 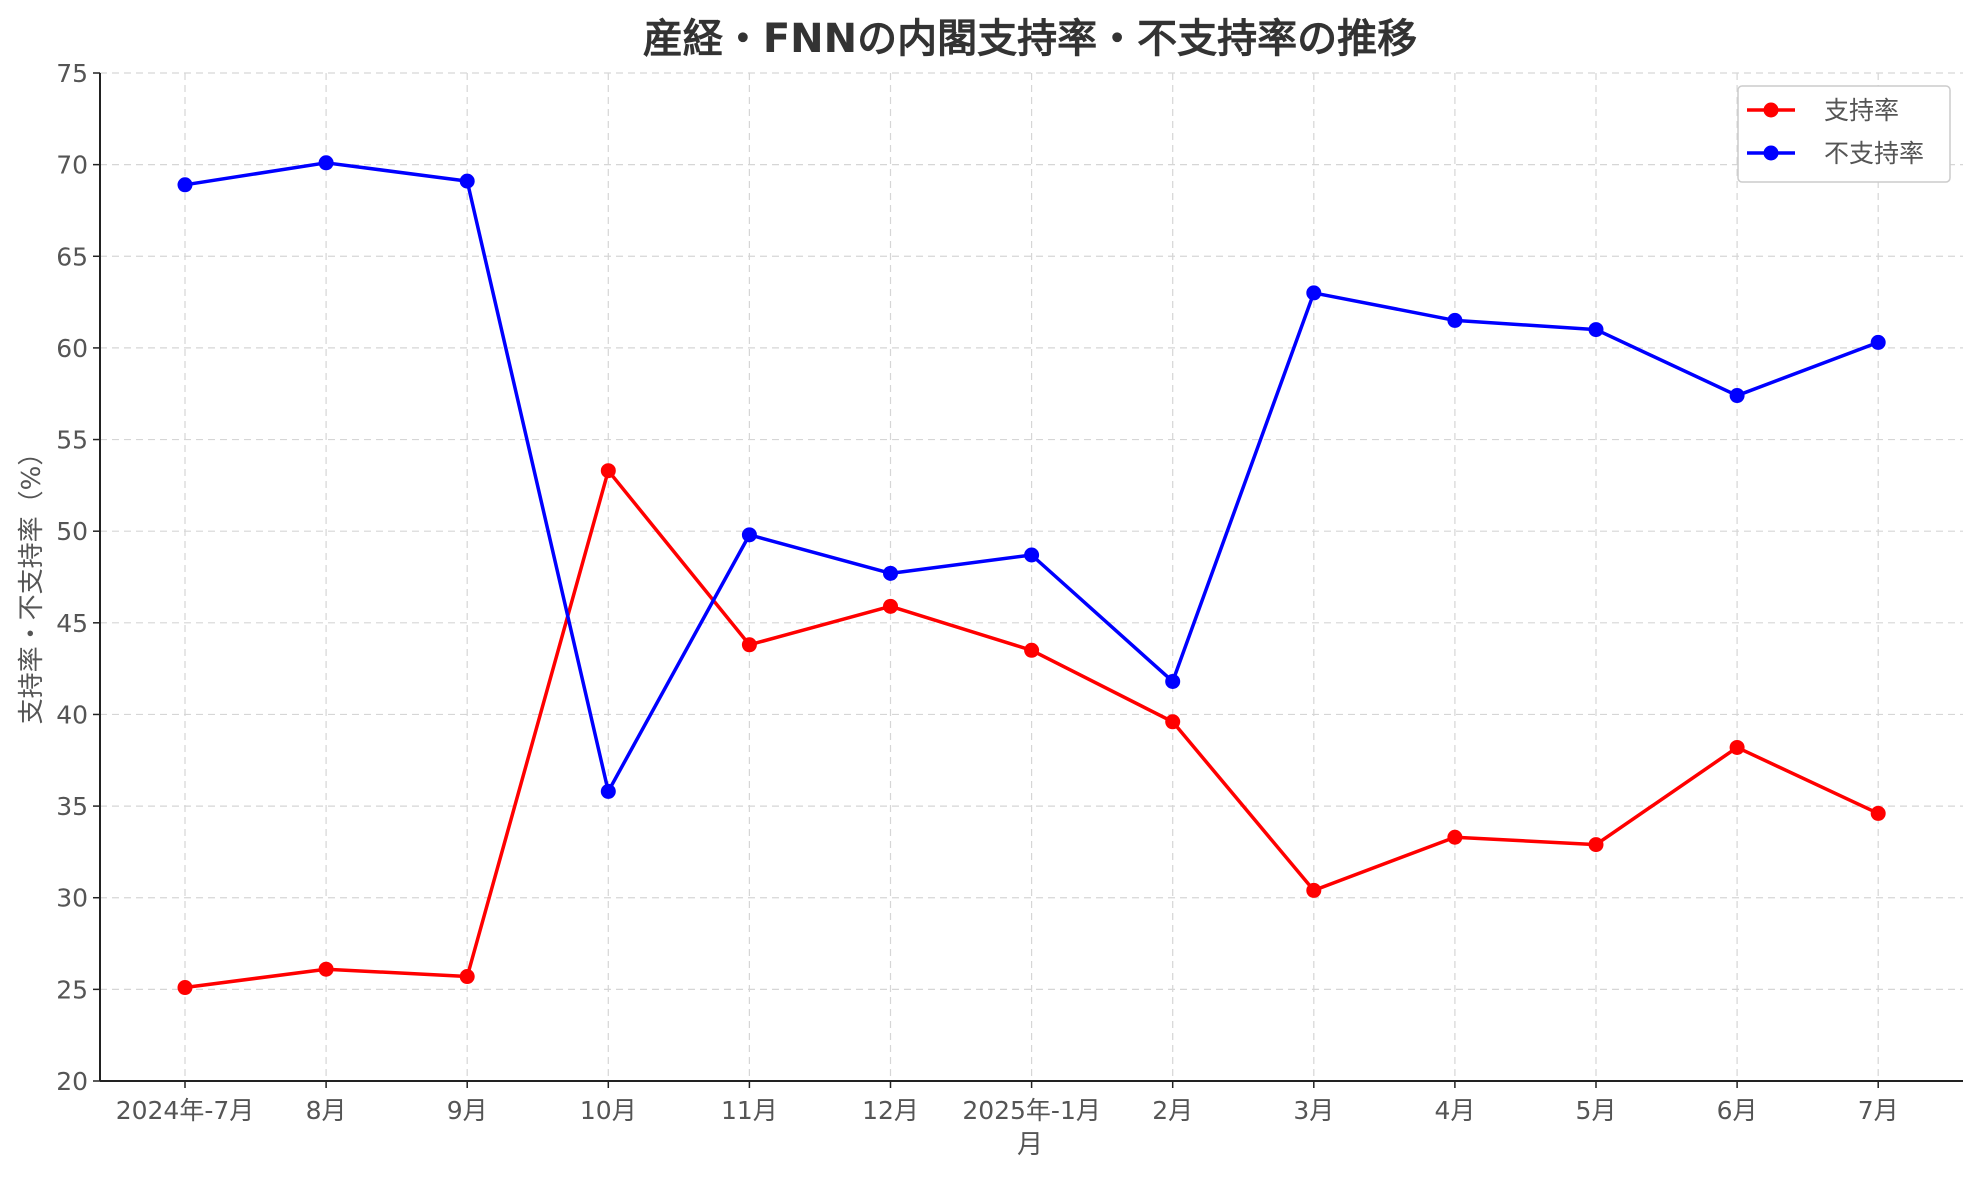 I want to click on x-tick-label: 10月, so click(x=608, y=1110).